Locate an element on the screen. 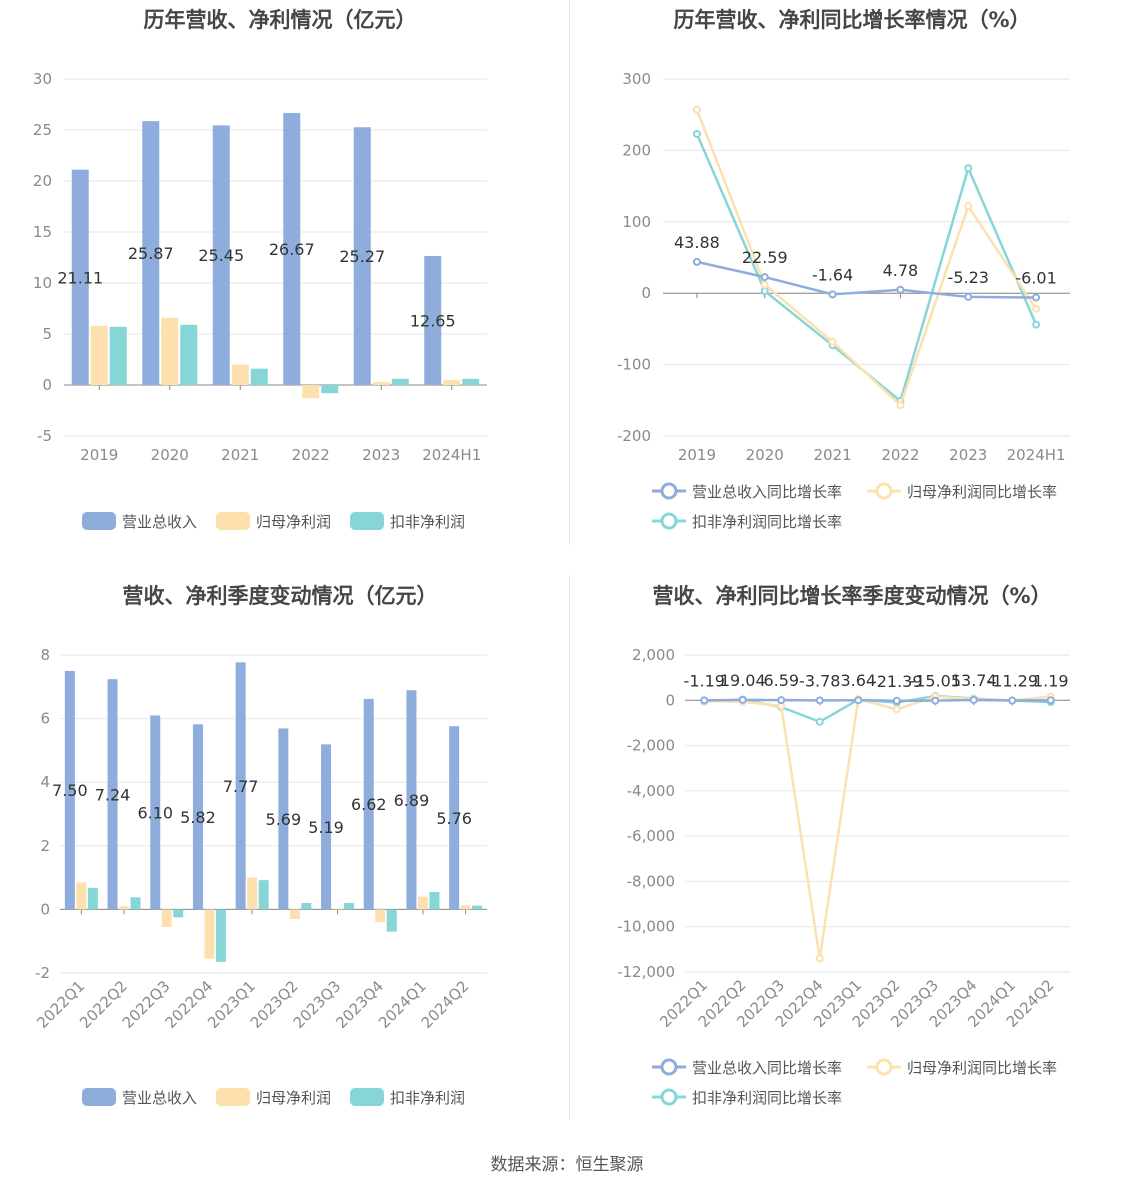 This screenshot has width=1134, height=1188. data-label: 1.19 is located at coordinates (1051, 680).